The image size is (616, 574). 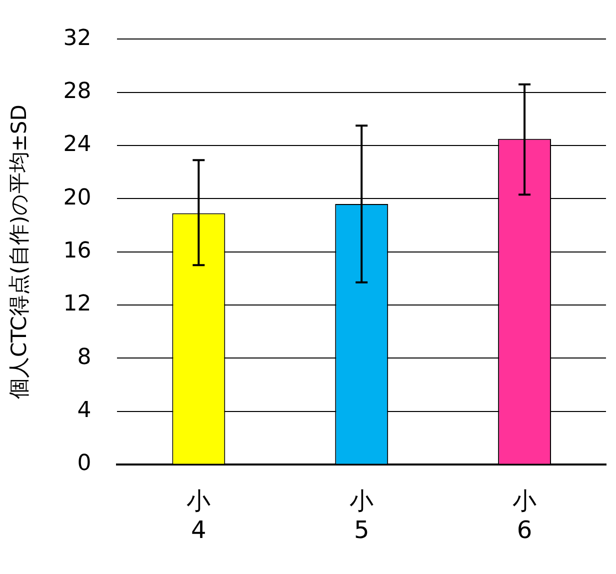 What do you see at coordinates (77, 38) in the screenshot?
I see `y-tick-label: 32` at bounding box center [77, 38].